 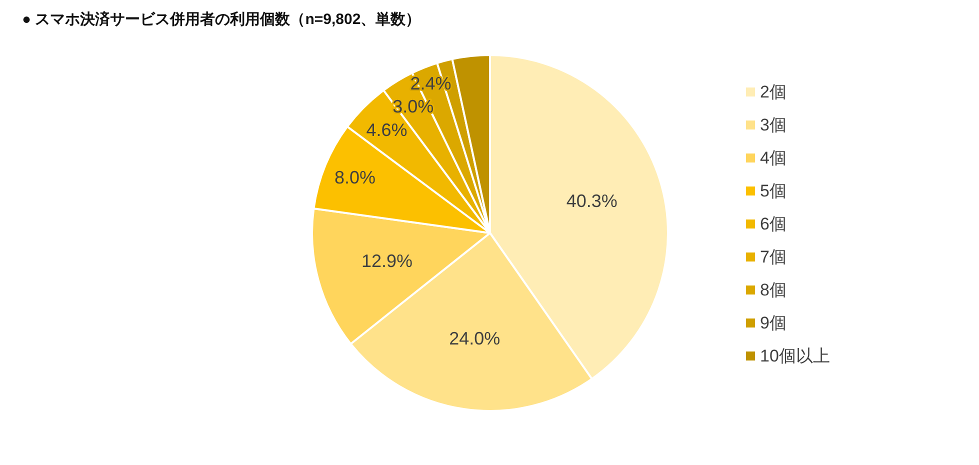 What do you see at coordinates (592, 200) in the screenshot?
I see `data-label: 40.3%` at bounding box center [592, 200].